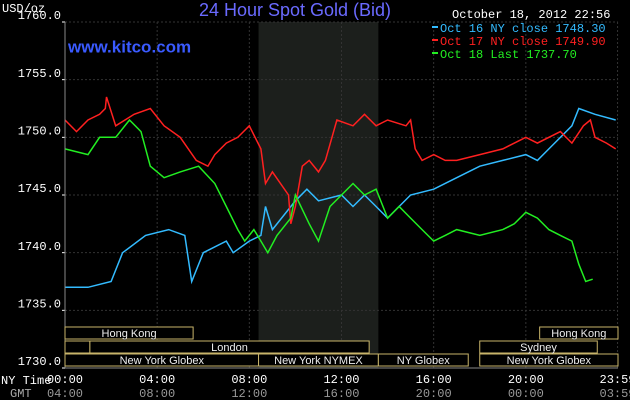 This screenshot has height=400, width=630. Describe the element at coordinates (523, 29) in the screenshot. I see `legend-entry: Oct 16 NY close 1748.30` at that location.